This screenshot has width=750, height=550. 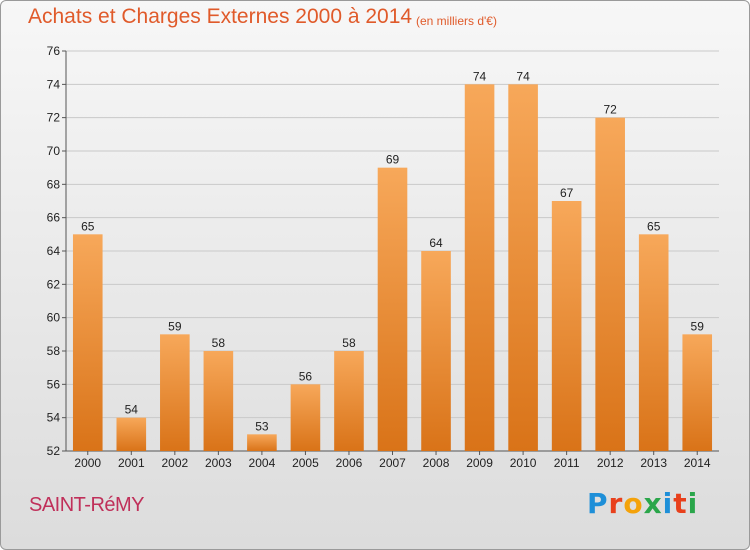 I want to click on logo-letter: r, so click(x=616, y=503).